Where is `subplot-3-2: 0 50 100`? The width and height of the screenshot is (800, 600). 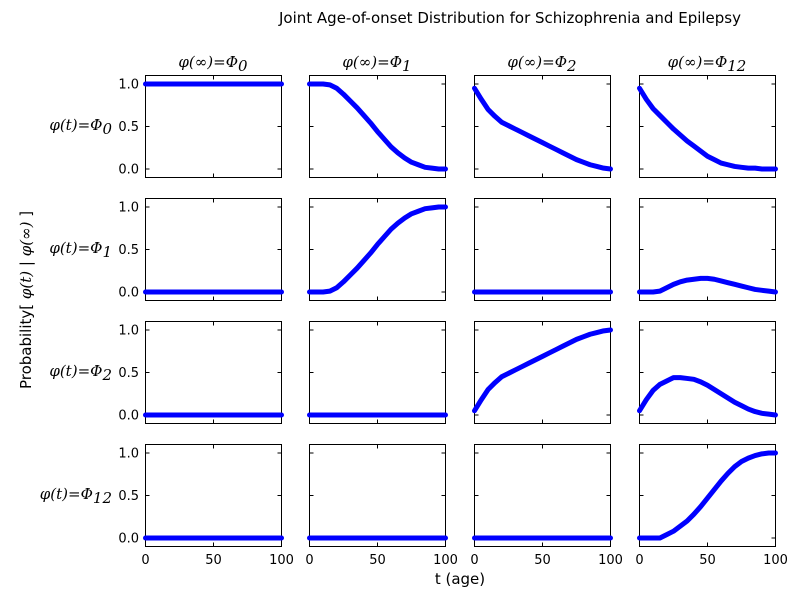
subplot-3-2: 0 50 100 is located at coordinates (546, 506).